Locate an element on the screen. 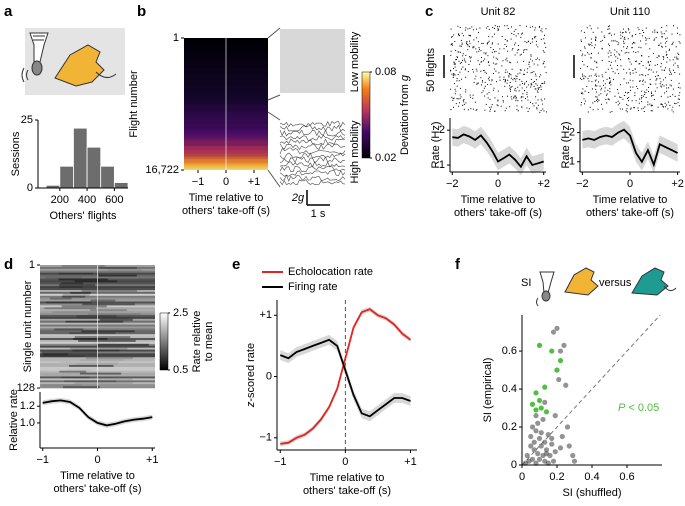  y-tick-label: 0.4 is located at coordinates (509, 389).